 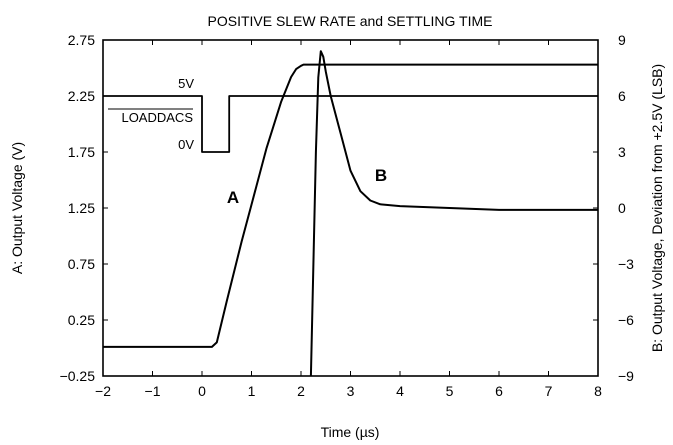 I want to click on y-right-tick-label: 3, so click(x=622, y=152).